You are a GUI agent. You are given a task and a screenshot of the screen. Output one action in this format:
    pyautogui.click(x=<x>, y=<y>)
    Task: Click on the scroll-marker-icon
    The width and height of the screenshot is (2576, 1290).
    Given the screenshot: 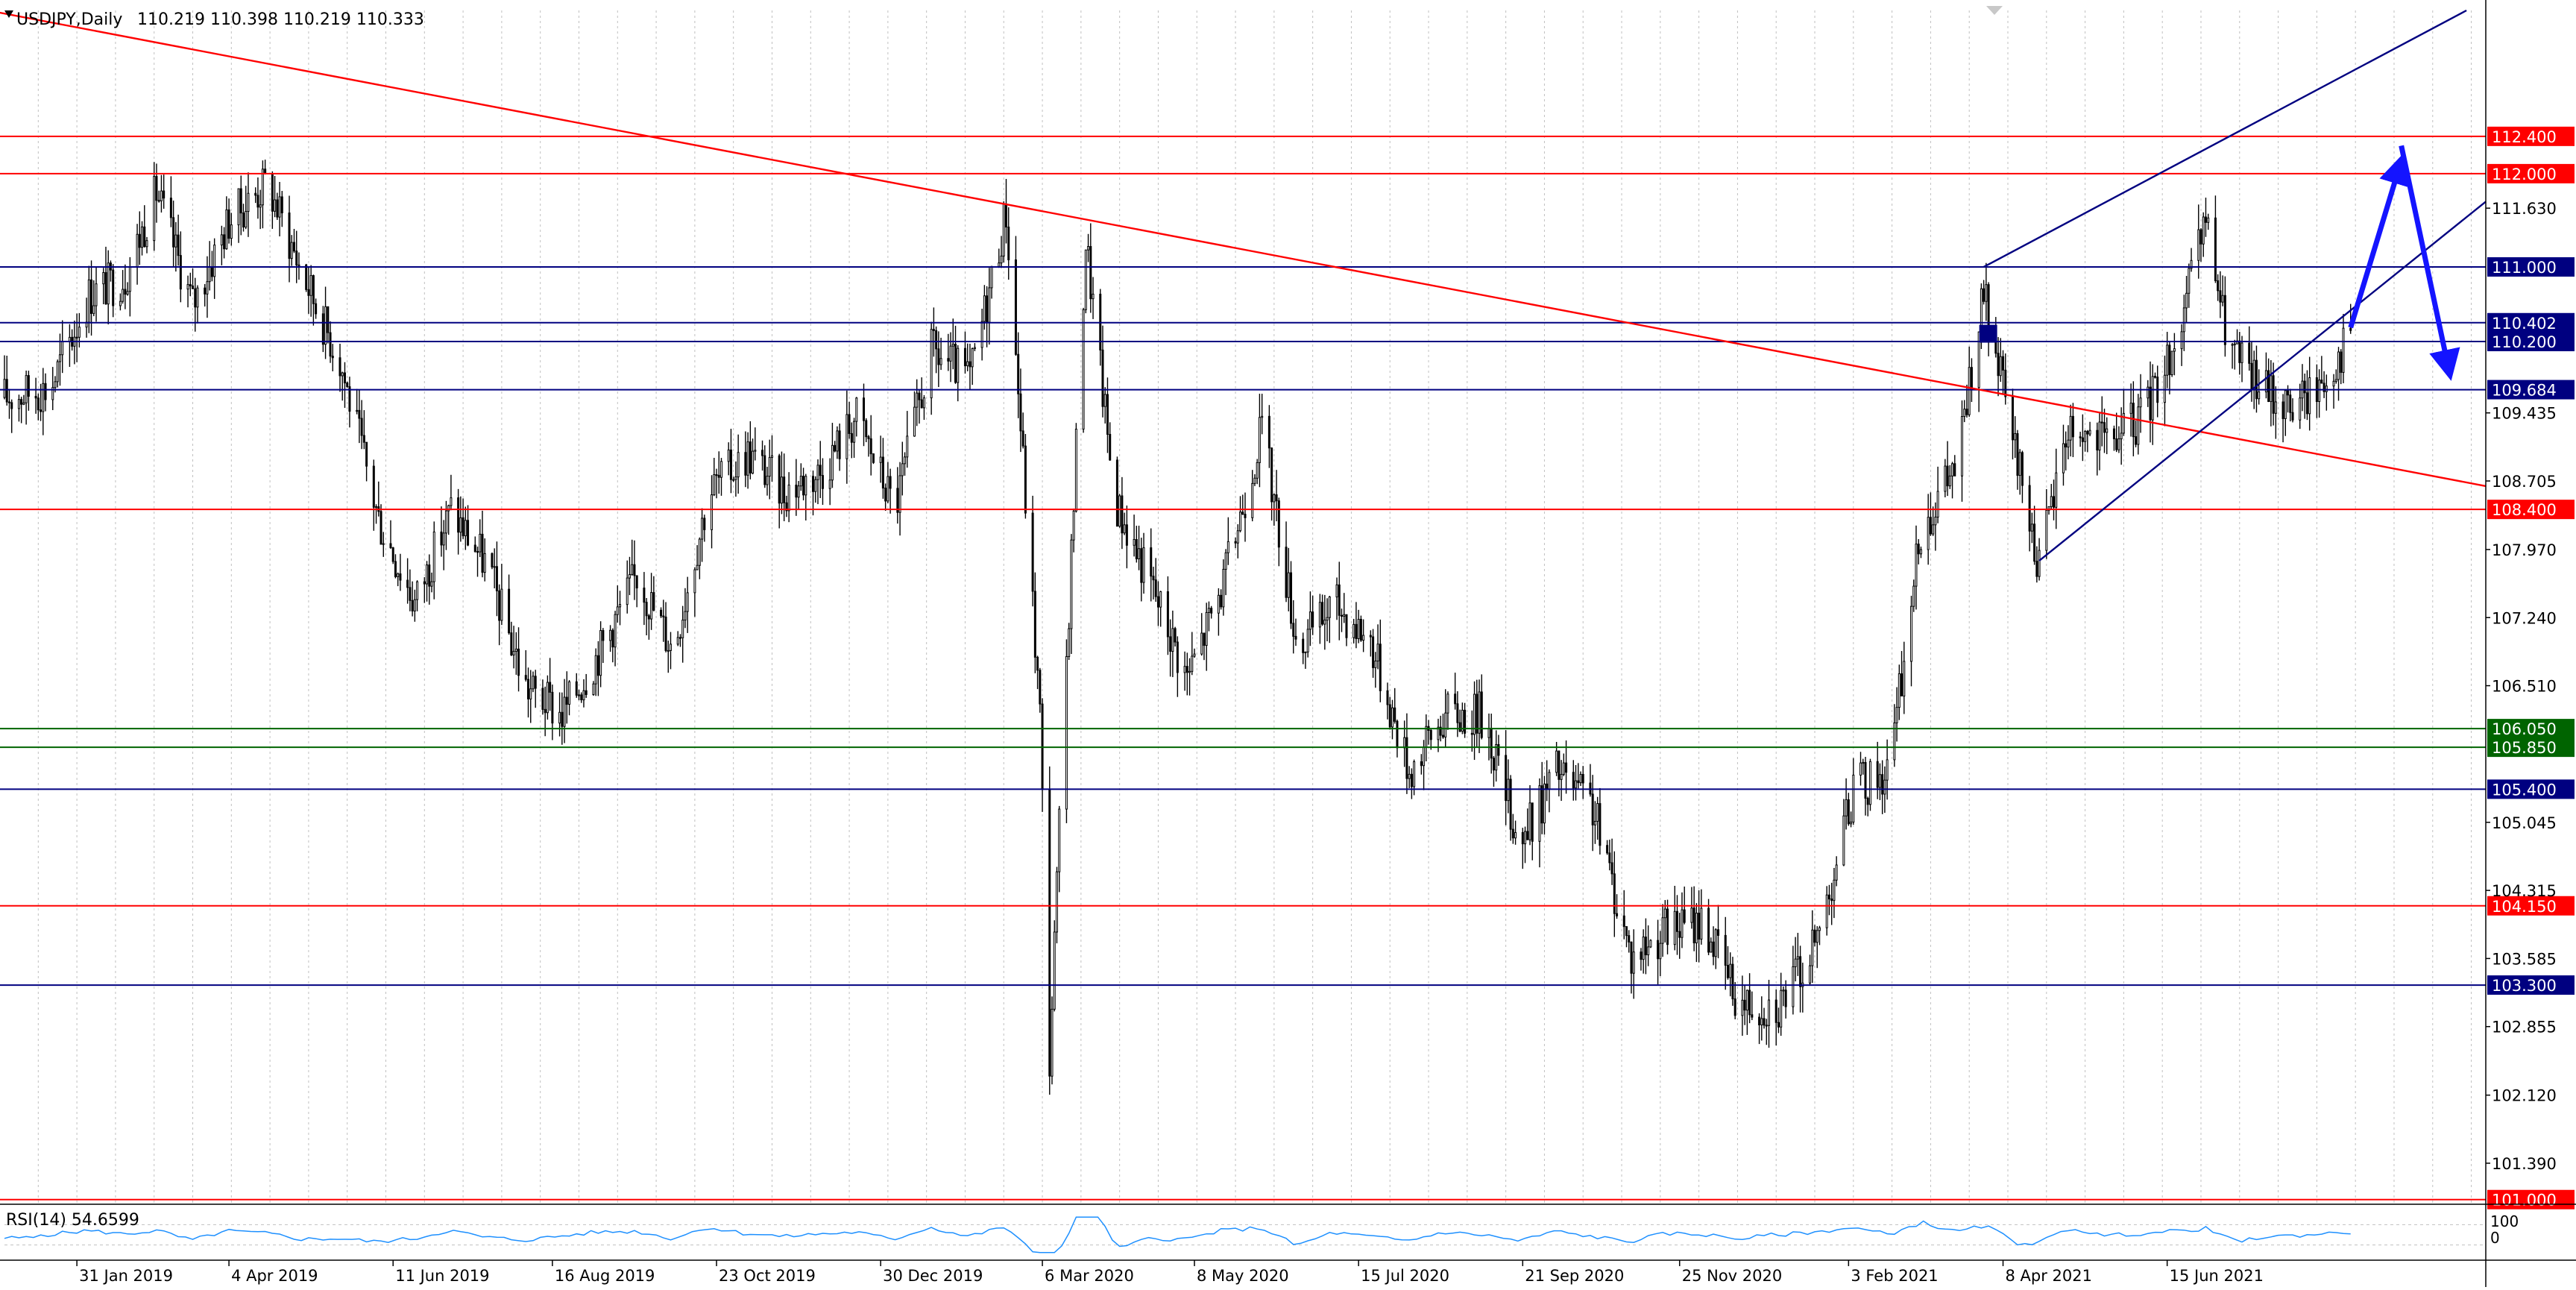 What is the action you would take?
    pyautogui.click(x=1995, y=10)
    